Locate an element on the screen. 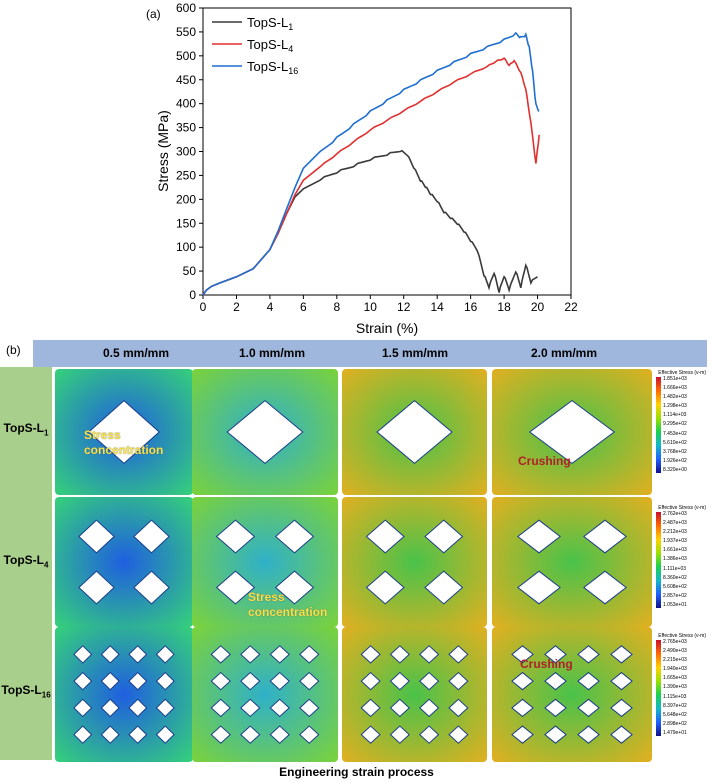 The width and height of the screenshot is (713, 783). stress-scale-tick-2-0: 2.765e+03 is located at coordinates (675, 642).